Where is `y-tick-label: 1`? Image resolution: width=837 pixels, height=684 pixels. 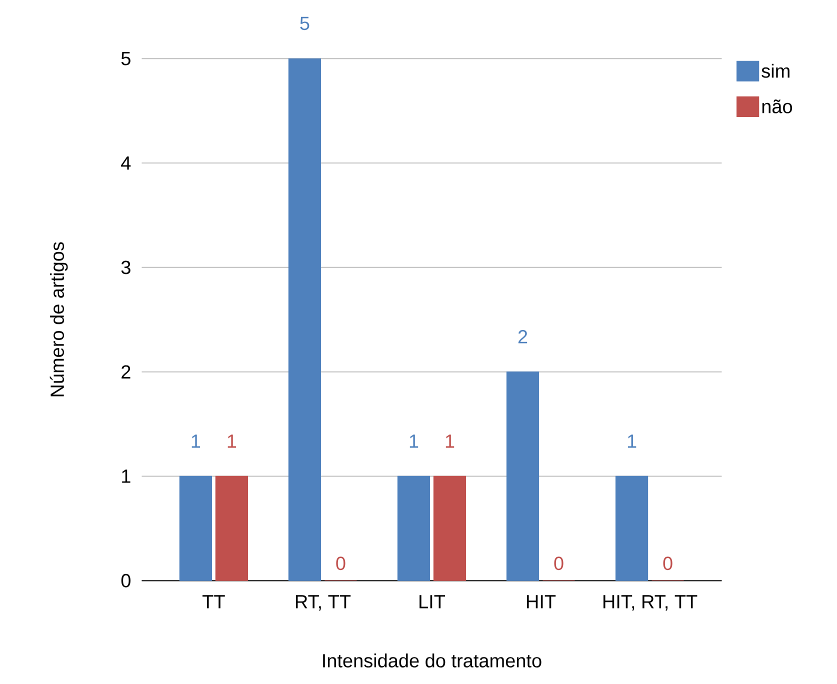
y-tick-label: 1 is located at coordinates (126, 476).